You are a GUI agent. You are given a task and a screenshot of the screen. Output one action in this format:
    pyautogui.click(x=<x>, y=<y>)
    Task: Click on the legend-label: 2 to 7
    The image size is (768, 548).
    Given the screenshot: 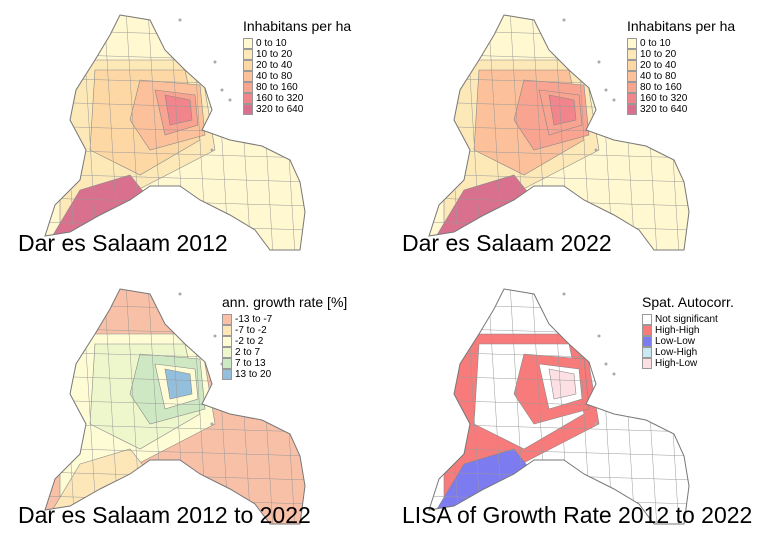 What is the action you would take?
    pyautogui.click(x=248, y=352)
    